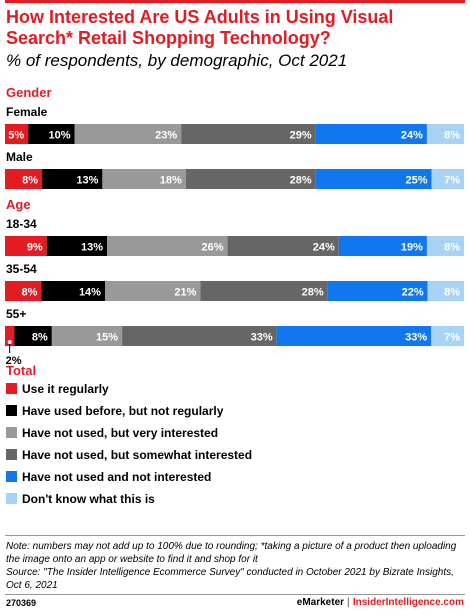 This screenshot has height=616, width=470. I want to click on legend-label: Have used before, but not regularly, so click(123, 411).